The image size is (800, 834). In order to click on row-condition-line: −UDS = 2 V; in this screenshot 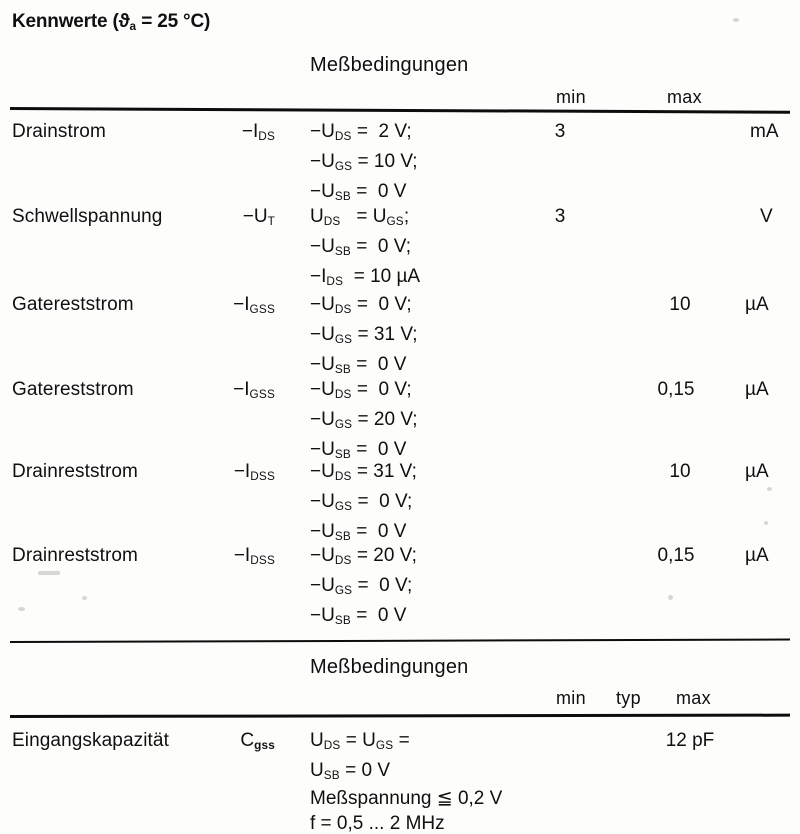, I will do `click(361, 132)`.